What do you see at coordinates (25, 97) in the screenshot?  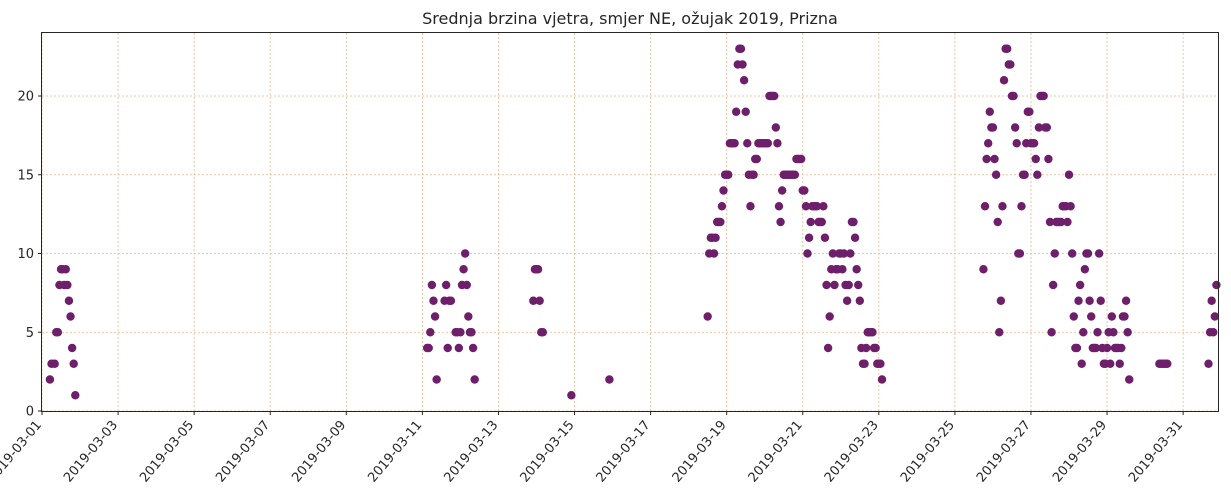 I see `y-tick-label: 20` at bounding box center [25, 97].